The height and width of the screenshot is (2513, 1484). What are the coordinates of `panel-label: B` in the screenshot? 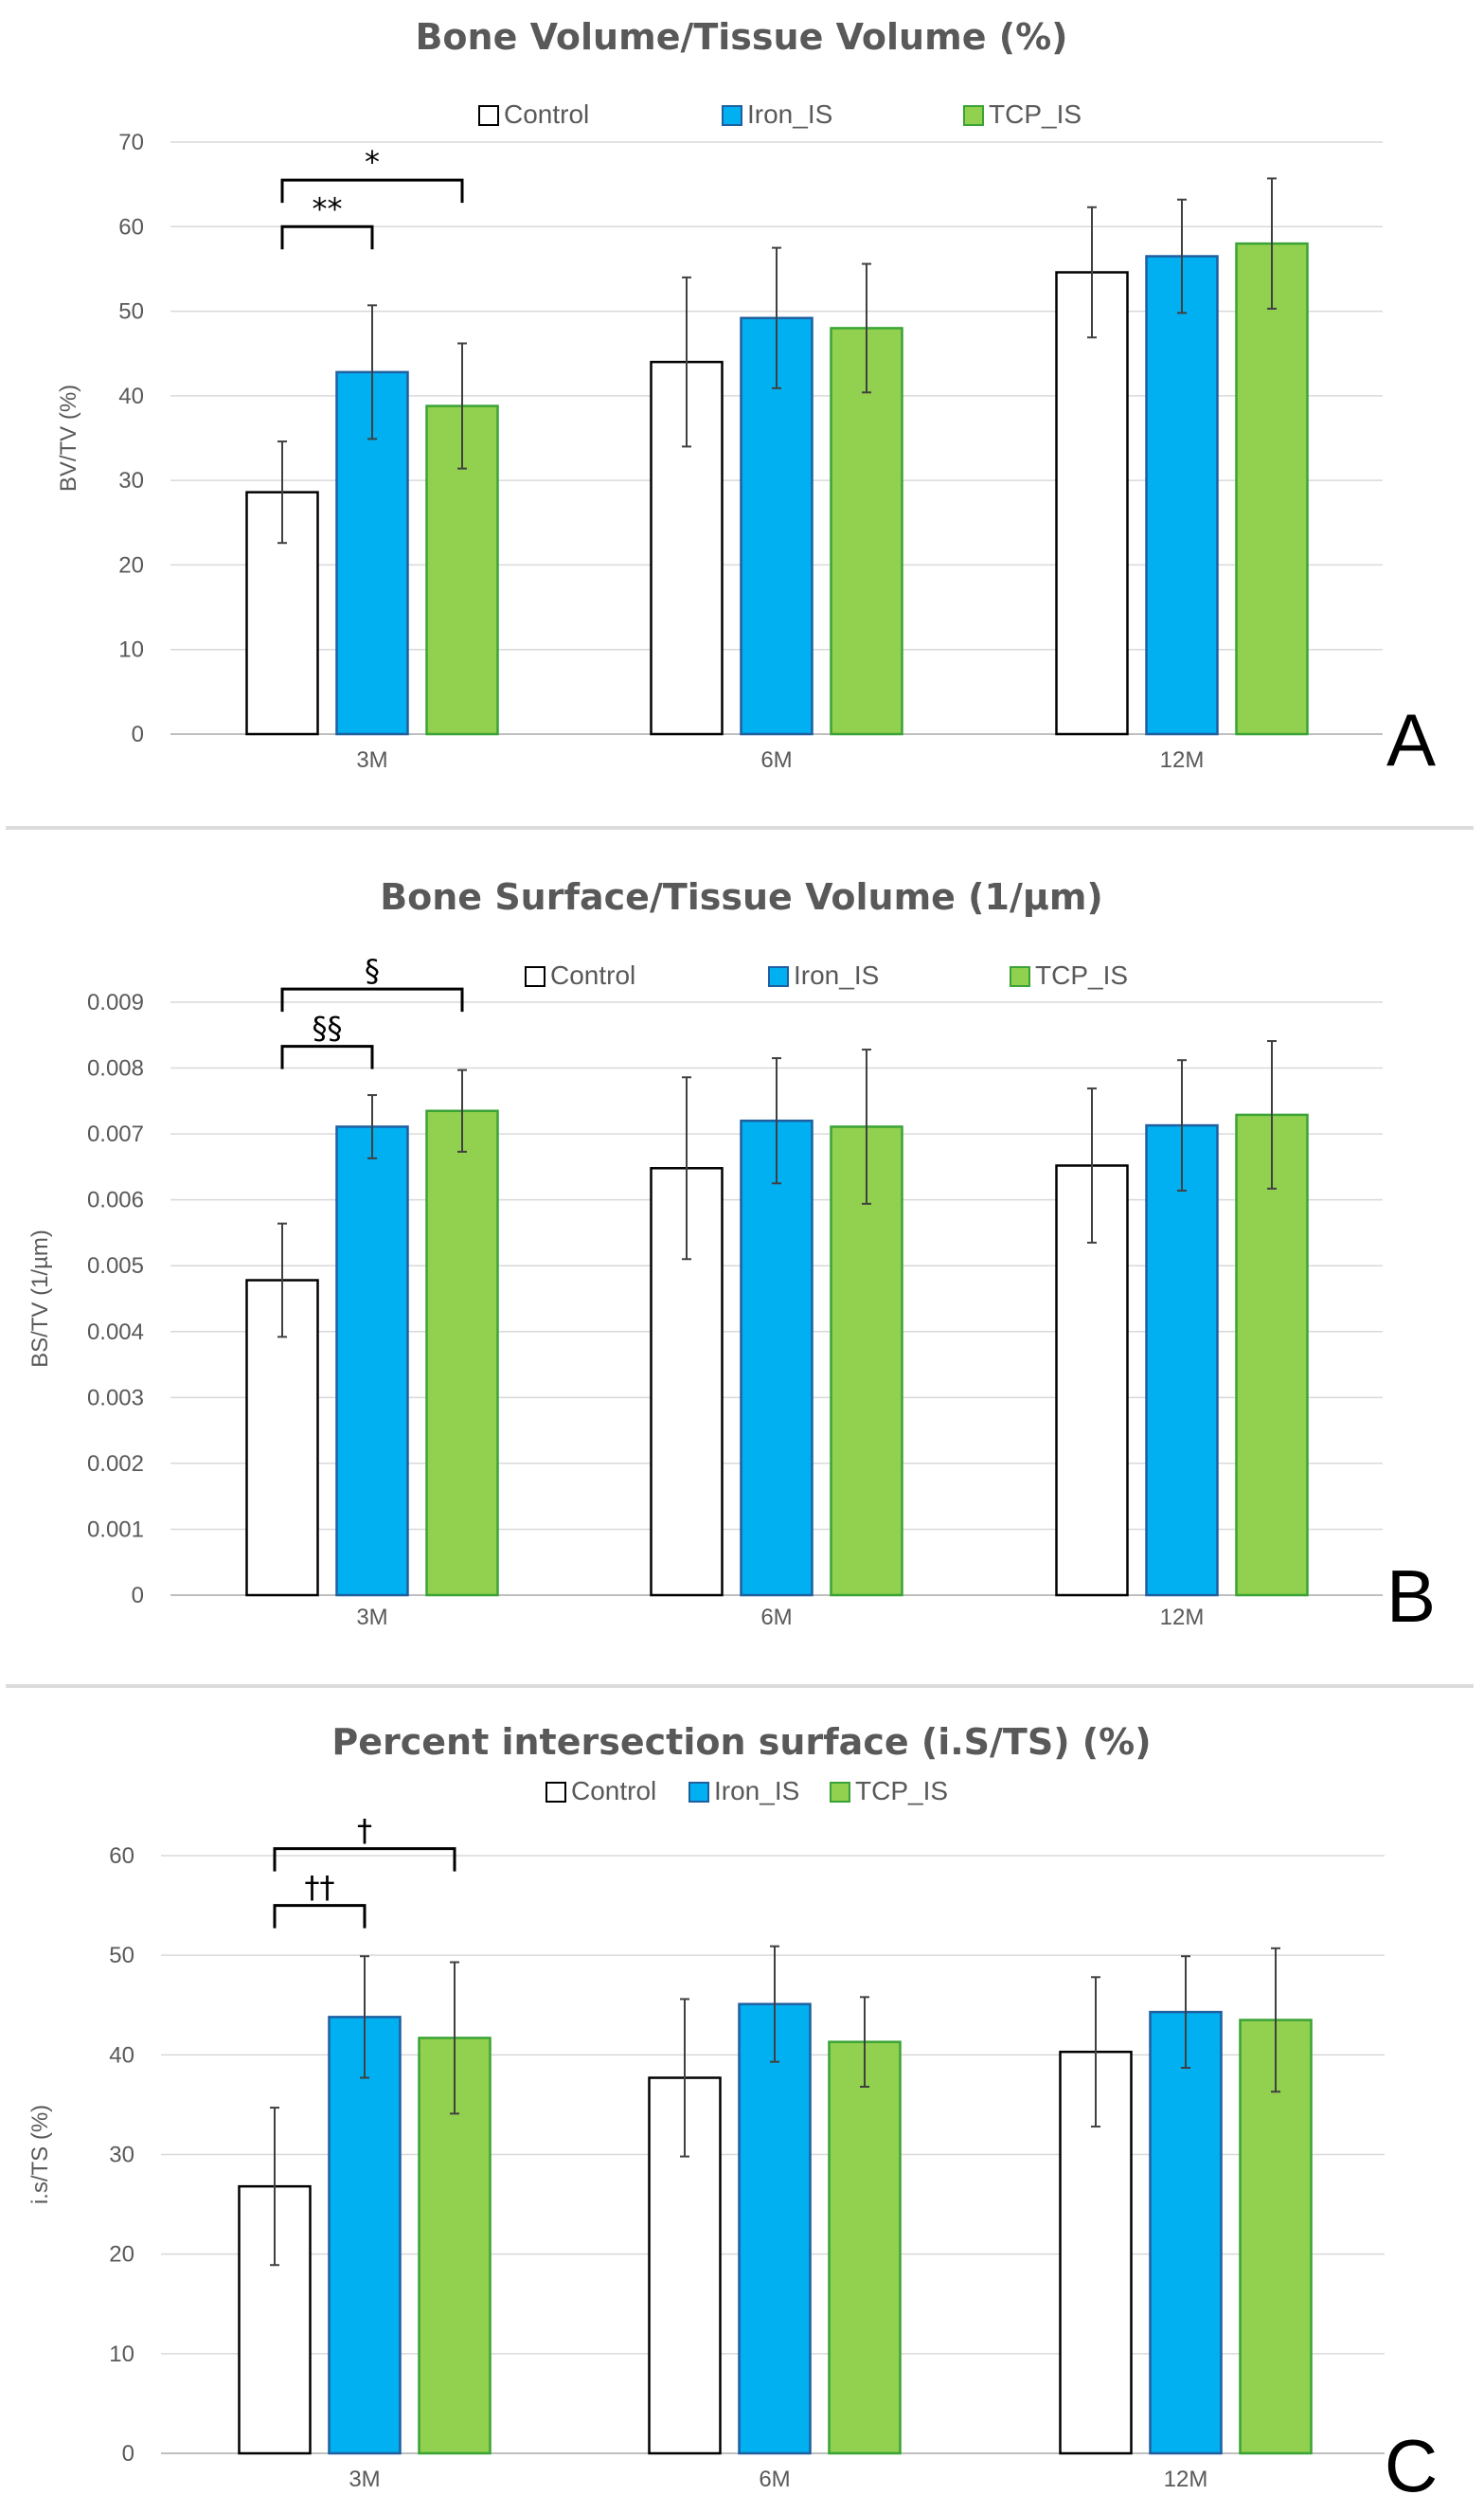 It's located at (1411, 1596).